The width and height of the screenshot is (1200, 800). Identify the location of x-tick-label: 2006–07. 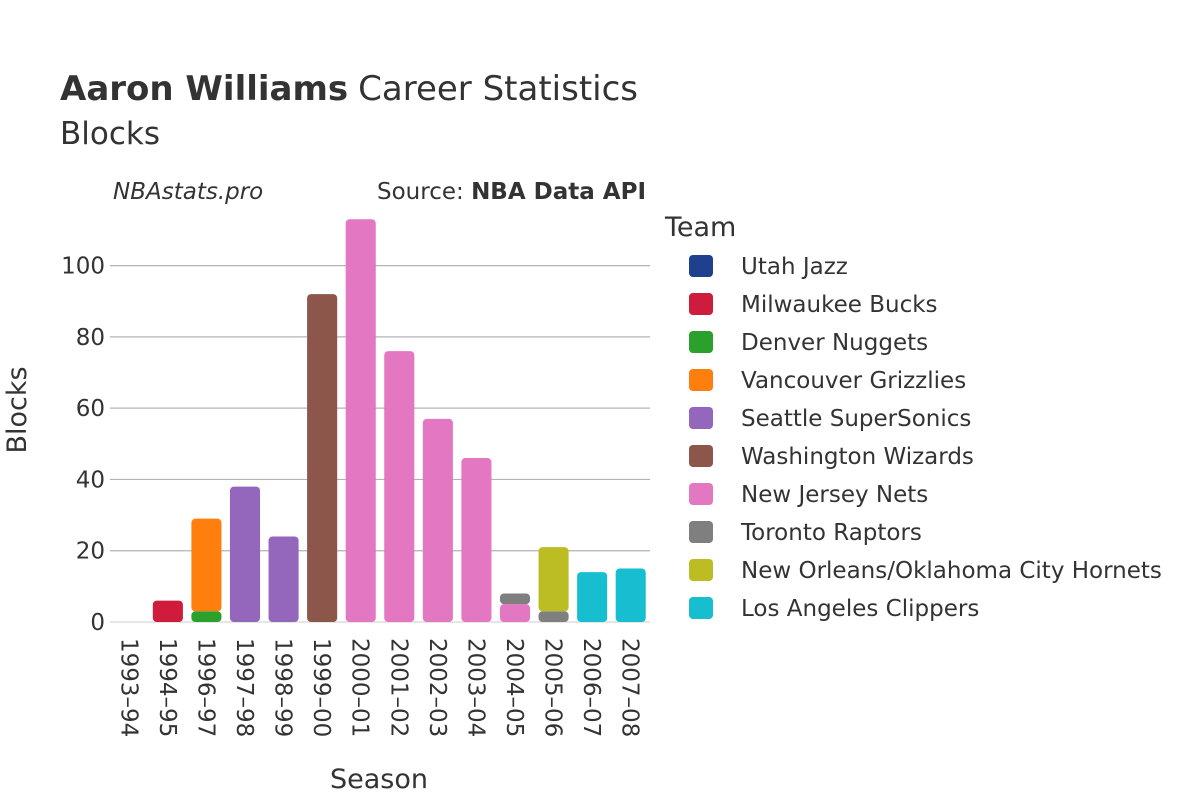
(591, 687).